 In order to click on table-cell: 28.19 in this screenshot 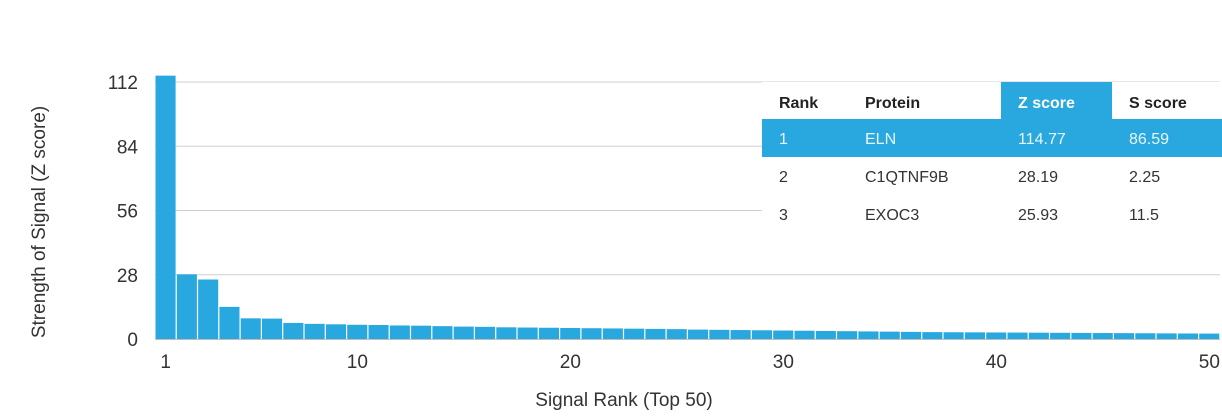, I will do `click(1038, 177)`.